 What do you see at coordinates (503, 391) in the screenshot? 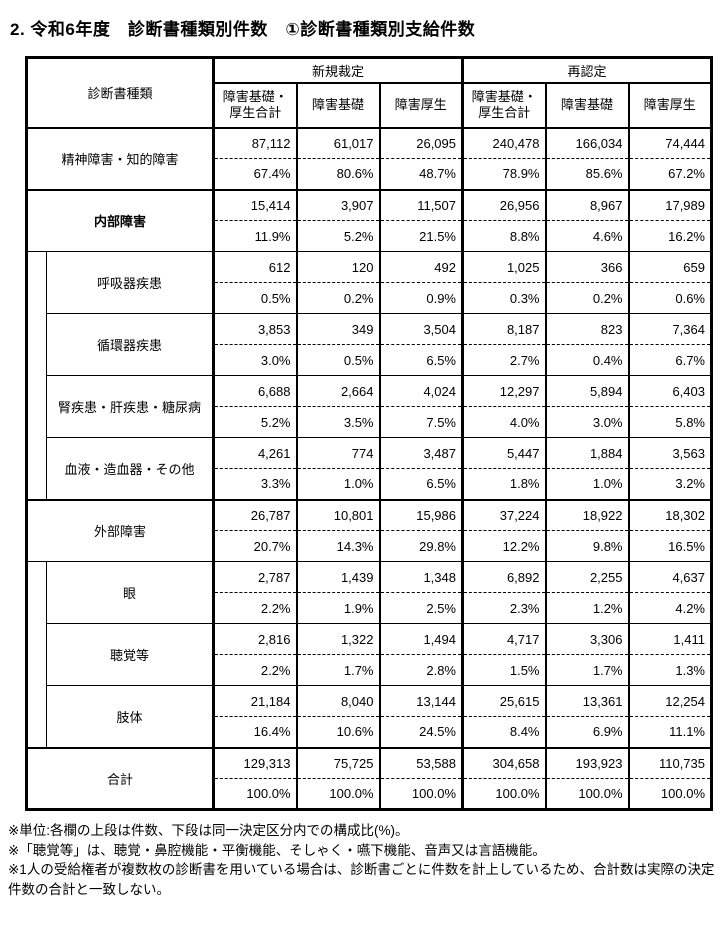
I see `count-cell: 12,297` at bounding box center [503, 391].